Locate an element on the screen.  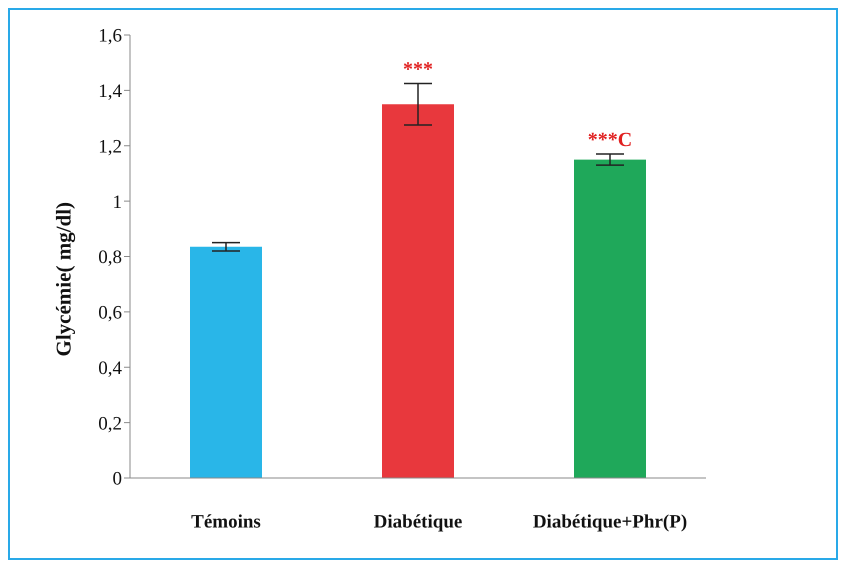
annotation: *** is located at coordinates (418, 69).